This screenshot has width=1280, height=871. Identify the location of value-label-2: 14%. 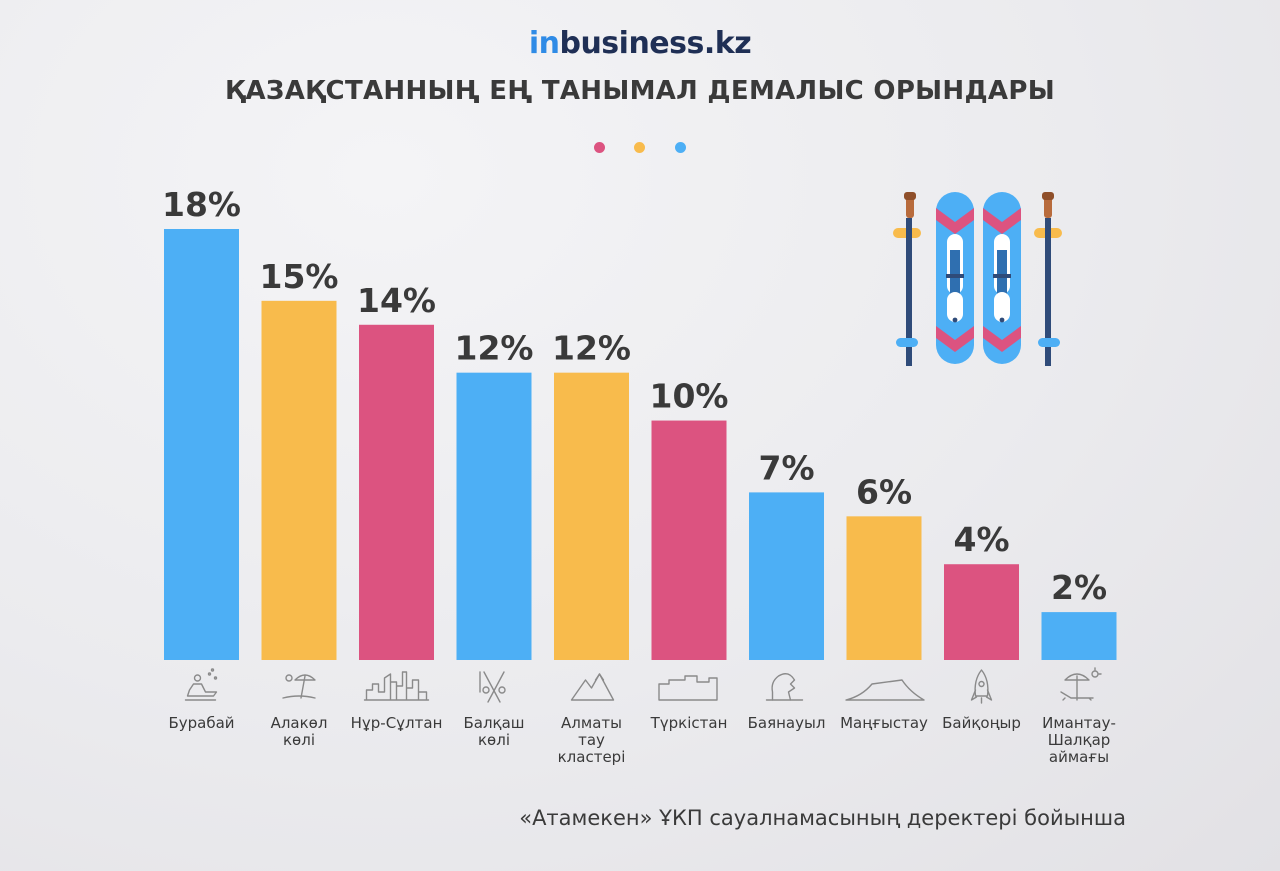
(396, 300).